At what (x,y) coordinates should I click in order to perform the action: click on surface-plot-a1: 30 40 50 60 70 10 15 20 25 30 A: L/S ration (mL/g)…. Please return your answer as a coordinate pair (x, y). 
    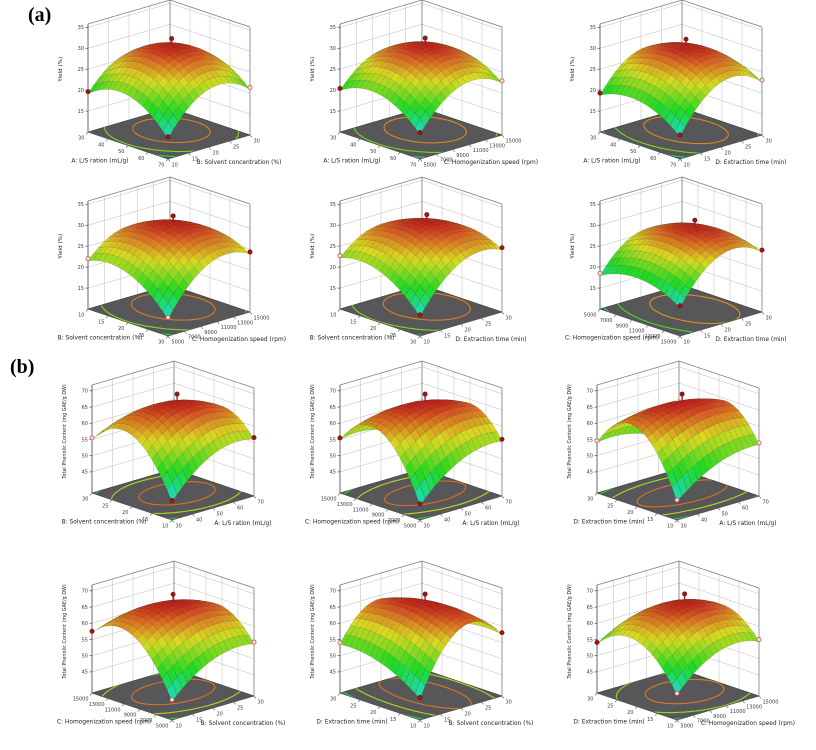
    Looking at the image, I should click on (179, 90).